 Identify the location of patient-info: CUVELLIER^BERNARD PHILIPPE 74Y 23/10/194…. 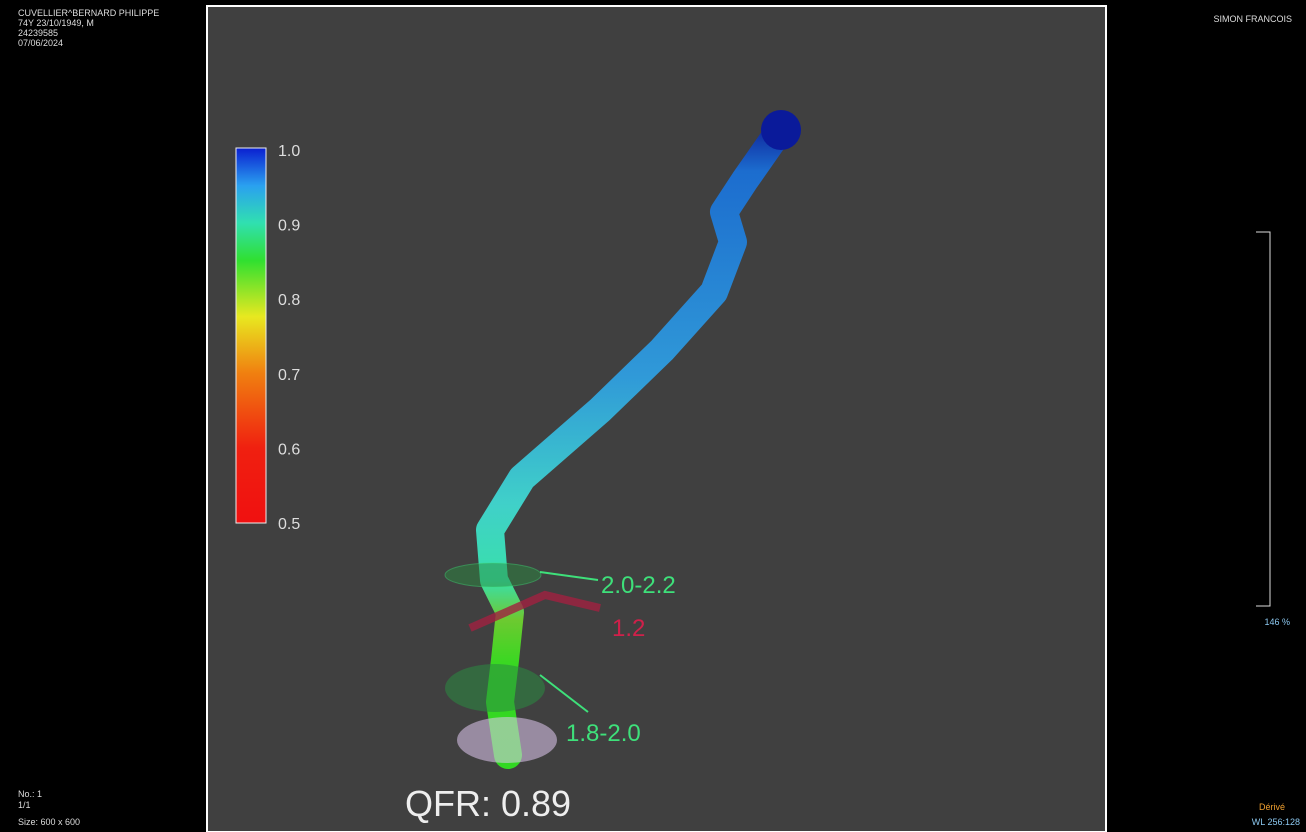
(88, 28).